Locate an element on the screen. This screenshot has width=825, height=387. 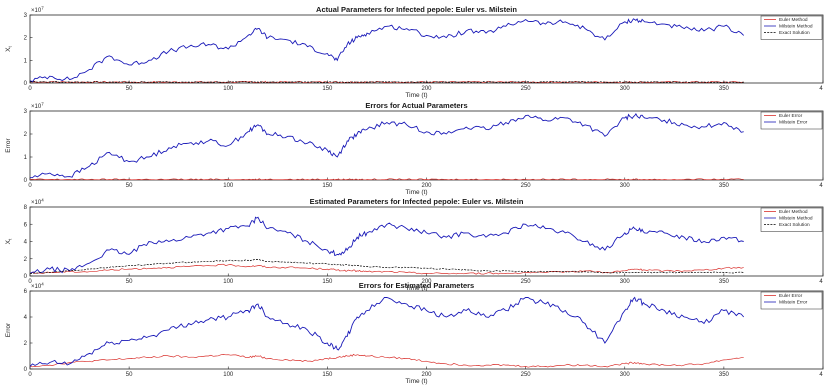
chart-title: Errors for Estimated Parameters is located at coordinates (416, 285).